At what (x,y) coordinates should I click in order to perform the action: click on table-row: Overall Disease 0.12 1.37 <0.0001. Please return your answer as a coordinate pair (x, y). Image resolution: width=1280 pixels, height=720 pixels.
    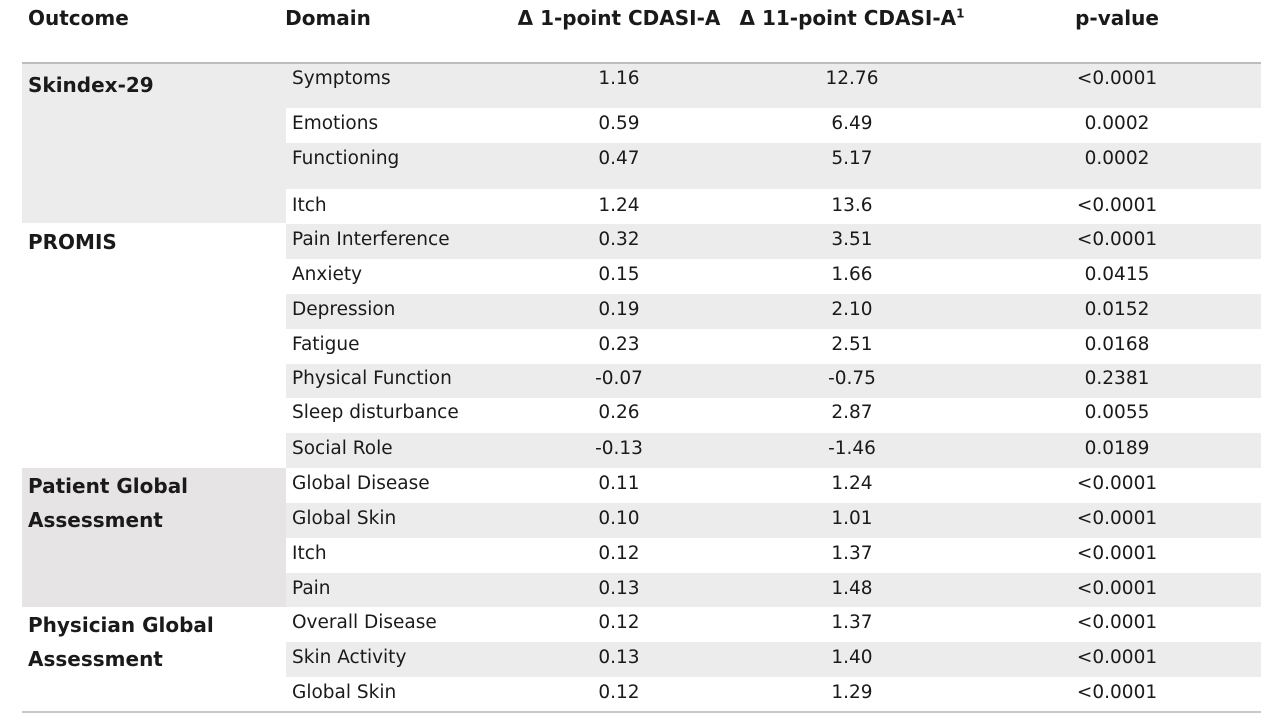
    Looking at the image, I should click on (773, 624).